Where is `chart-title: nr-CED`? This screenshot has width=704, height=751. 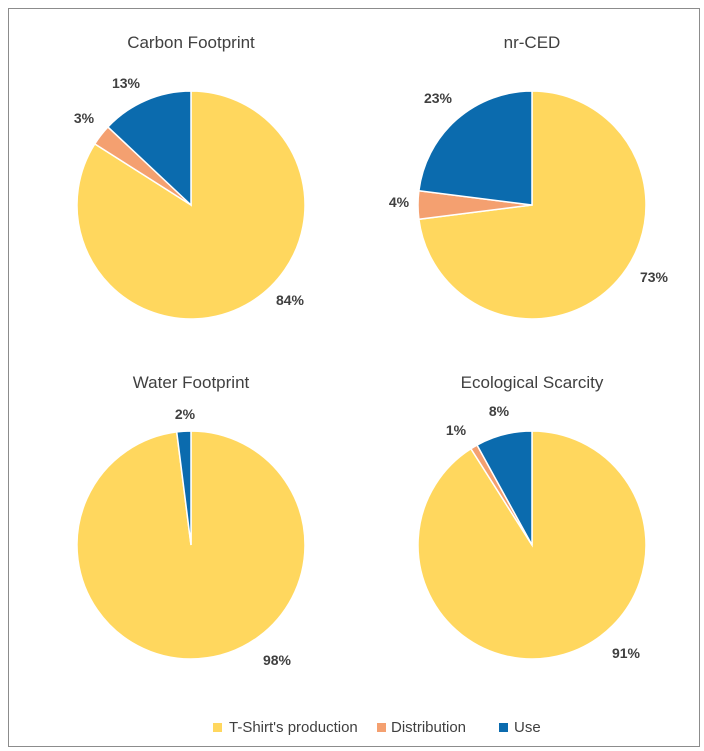
chart-title: nr-CED is located at coordinates (532, 42).